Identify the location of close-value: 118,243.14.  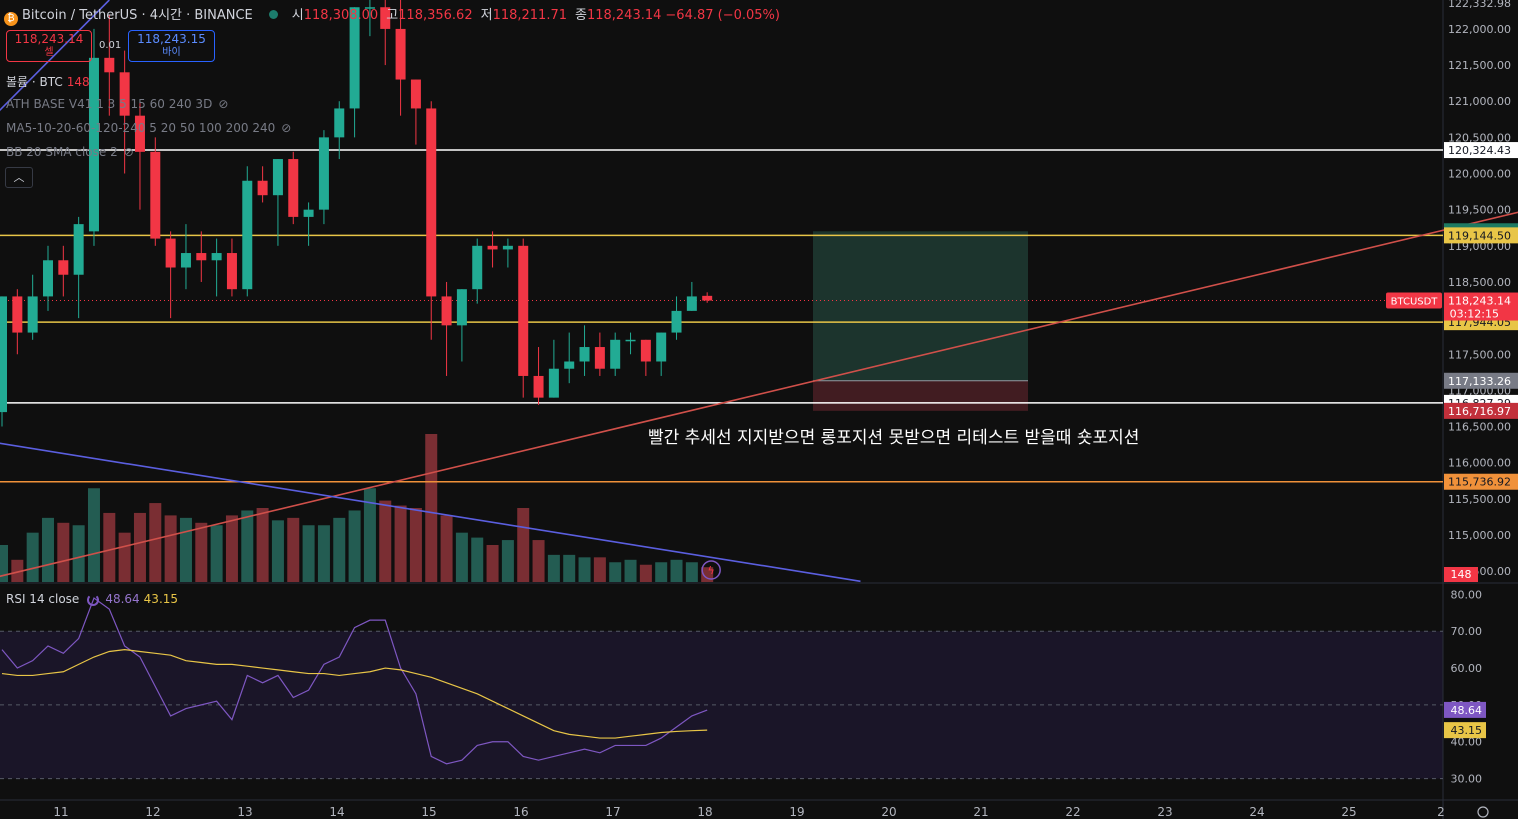
(624, 15).